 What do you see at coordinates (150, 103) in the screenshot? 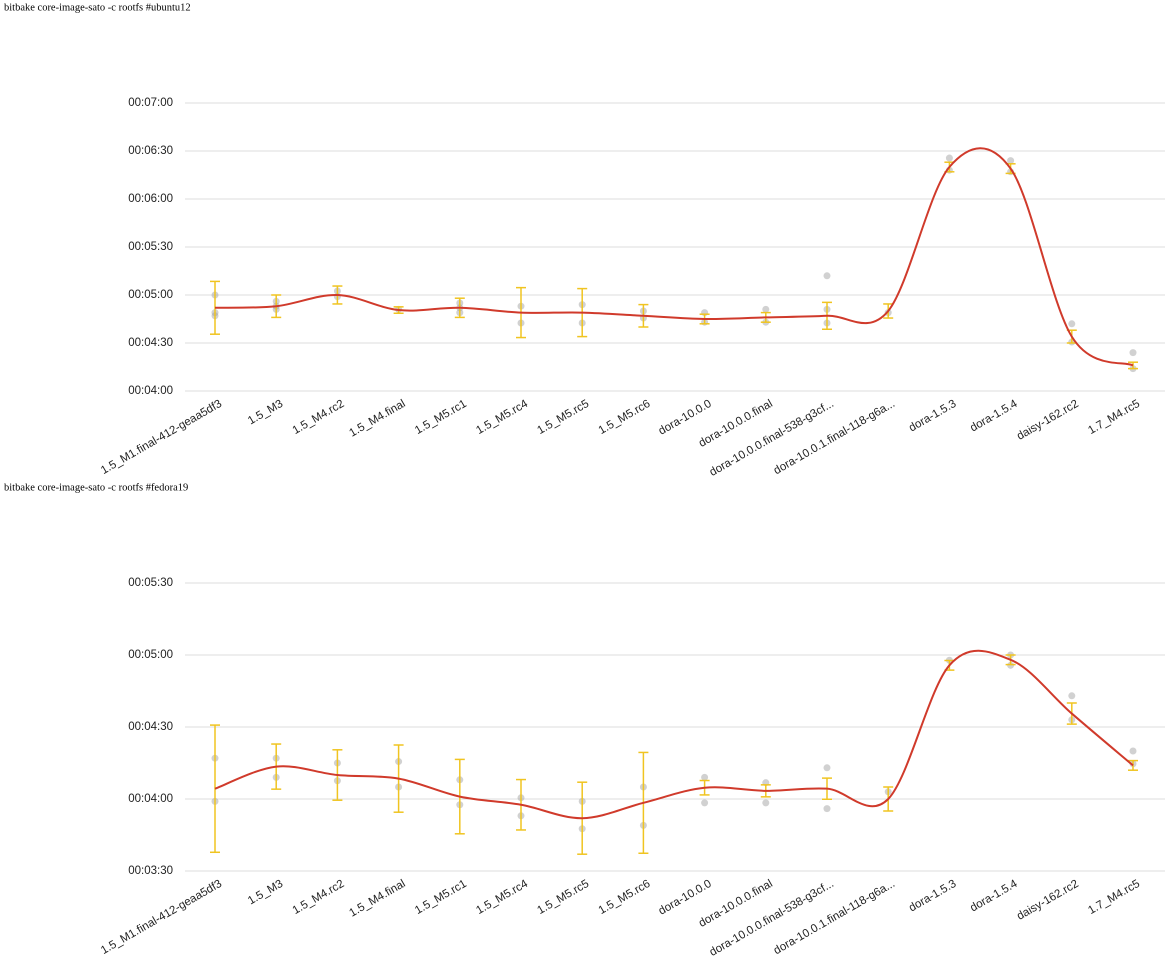
I see `y-tick-label: 00:07:00` at bounding box center [150, 103].